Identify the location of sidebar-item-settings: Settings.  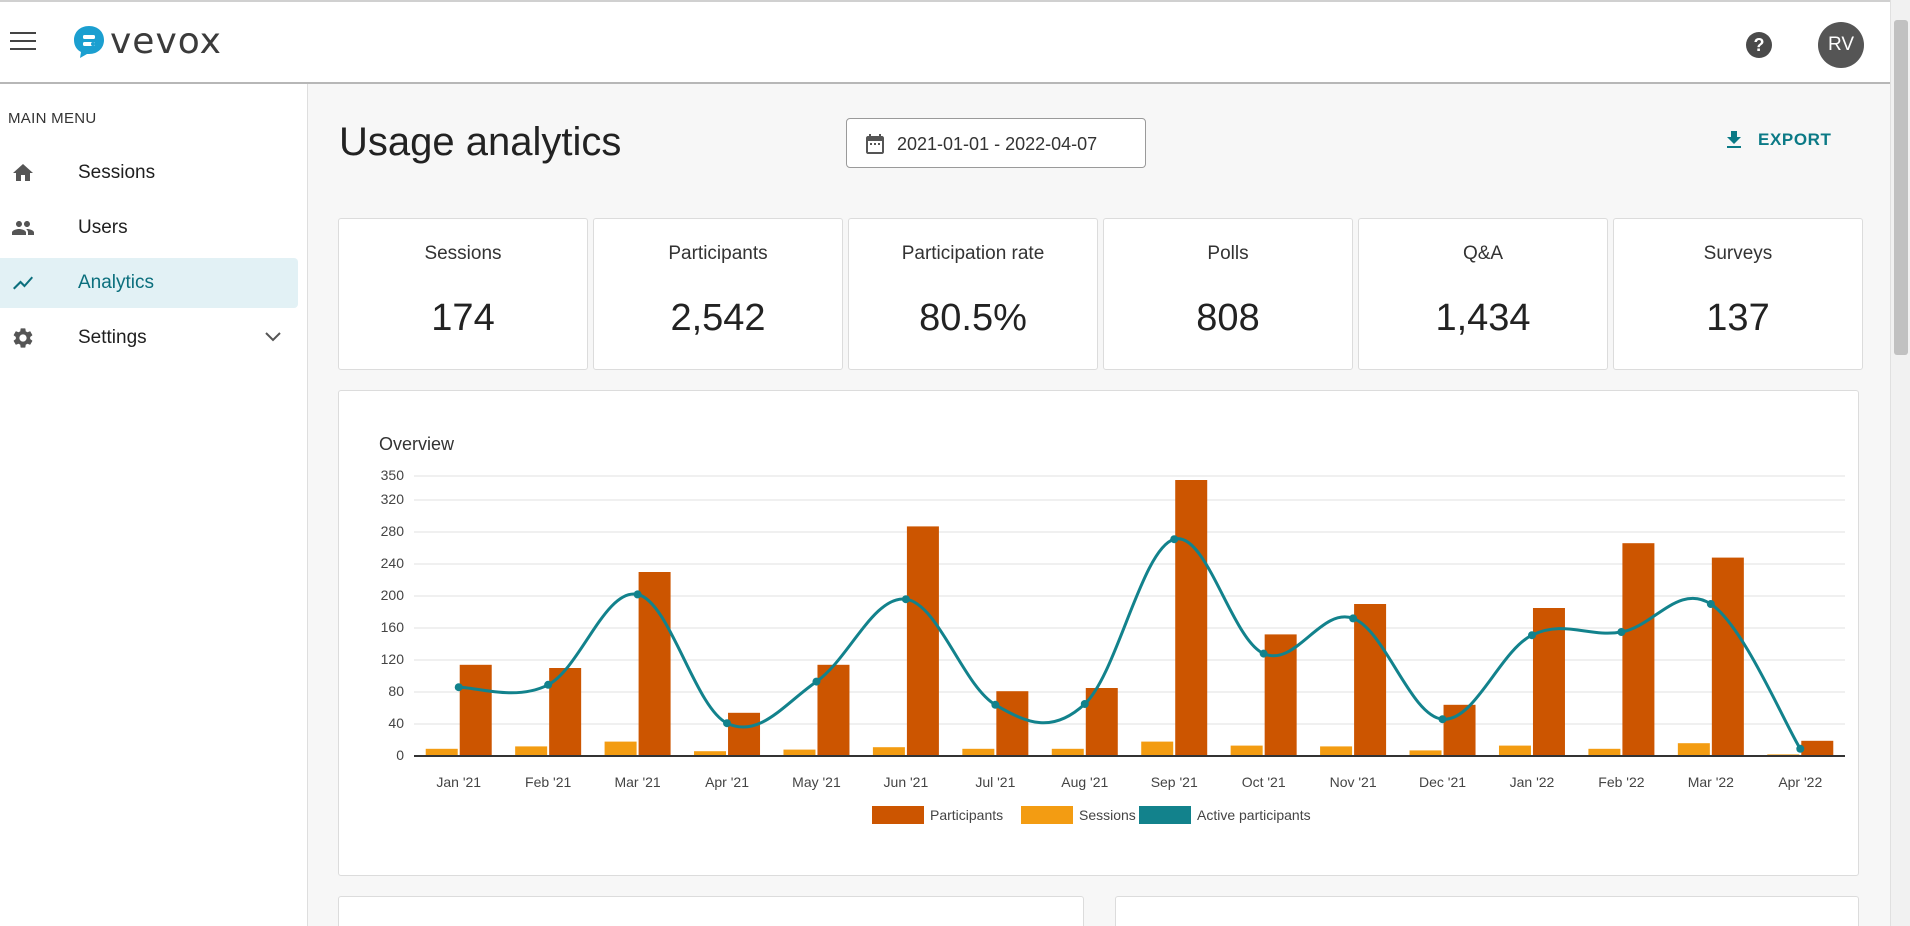
(149, 338).